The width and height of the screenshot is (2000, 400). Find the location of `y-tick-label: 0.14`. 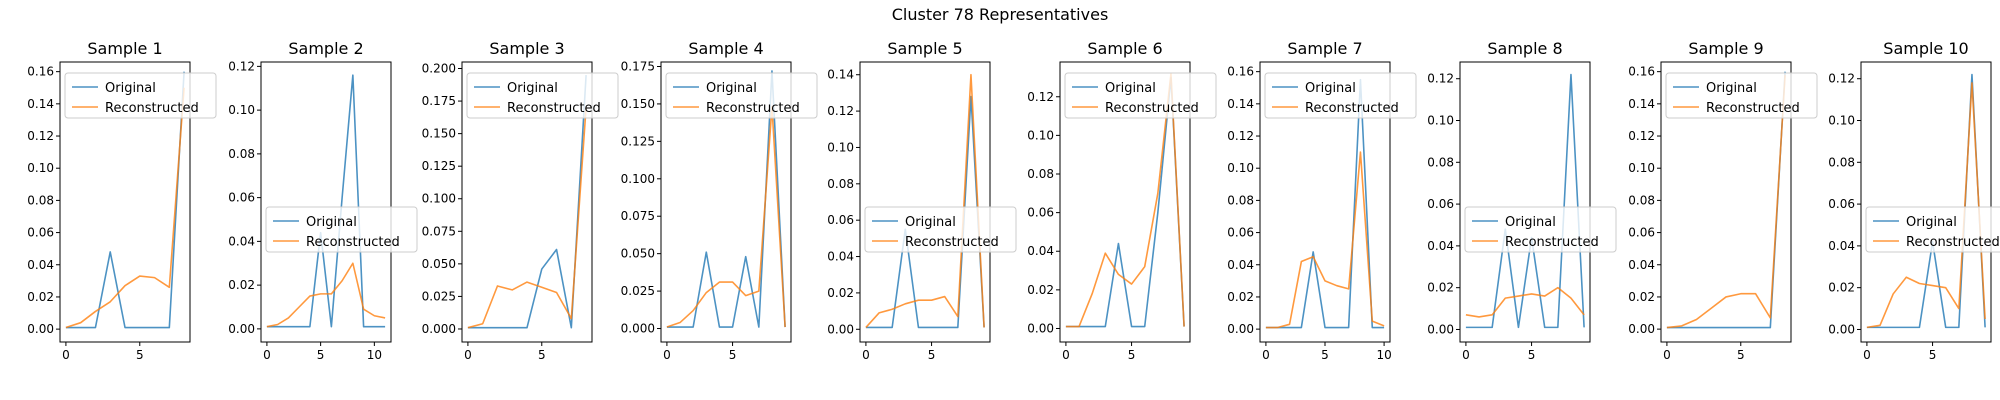

y-tick-label: 0.14 is located at coordinates (40, 104).